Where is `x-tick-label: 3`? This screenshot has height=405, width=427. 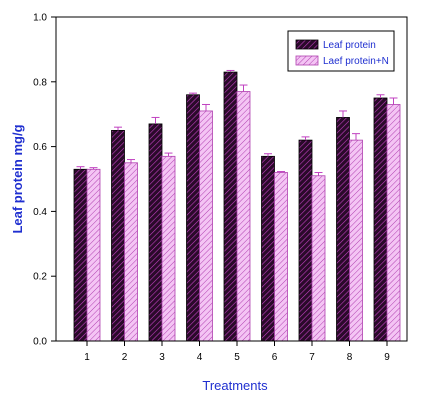
x-tick-label: 3 is located at coordinates (162, 357).